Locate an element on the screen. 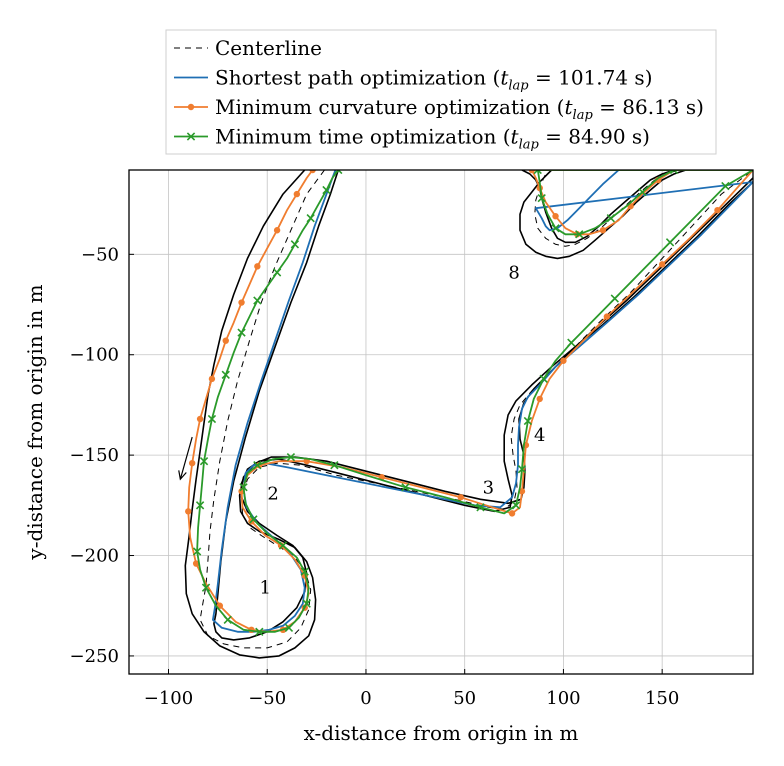  y-tick-label: −50 is located at coordinates (100, 254).